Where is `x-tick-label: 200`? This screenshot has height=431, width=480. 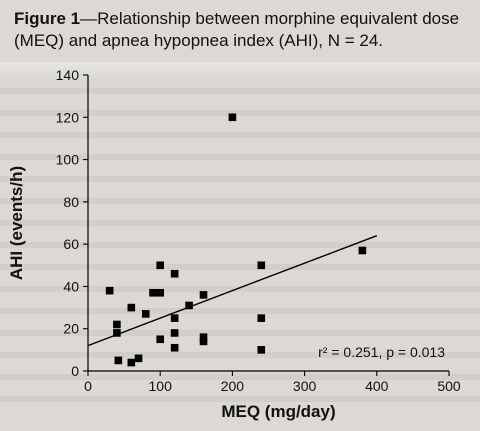 x-tick-label: 200 is located at coordinates (233, 386).